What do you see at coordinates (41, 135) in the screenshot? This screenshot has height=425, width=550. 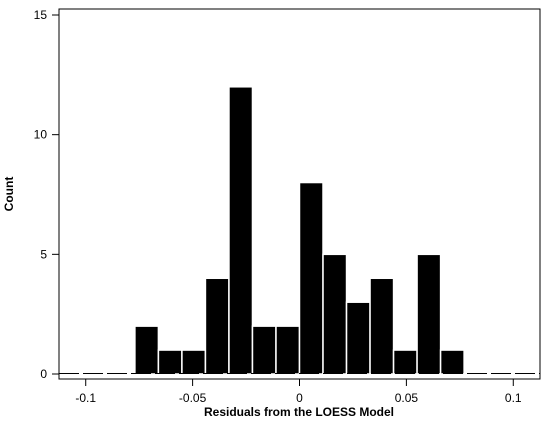 I see `y-tick-label: 10` at bounding box center [41, 135].